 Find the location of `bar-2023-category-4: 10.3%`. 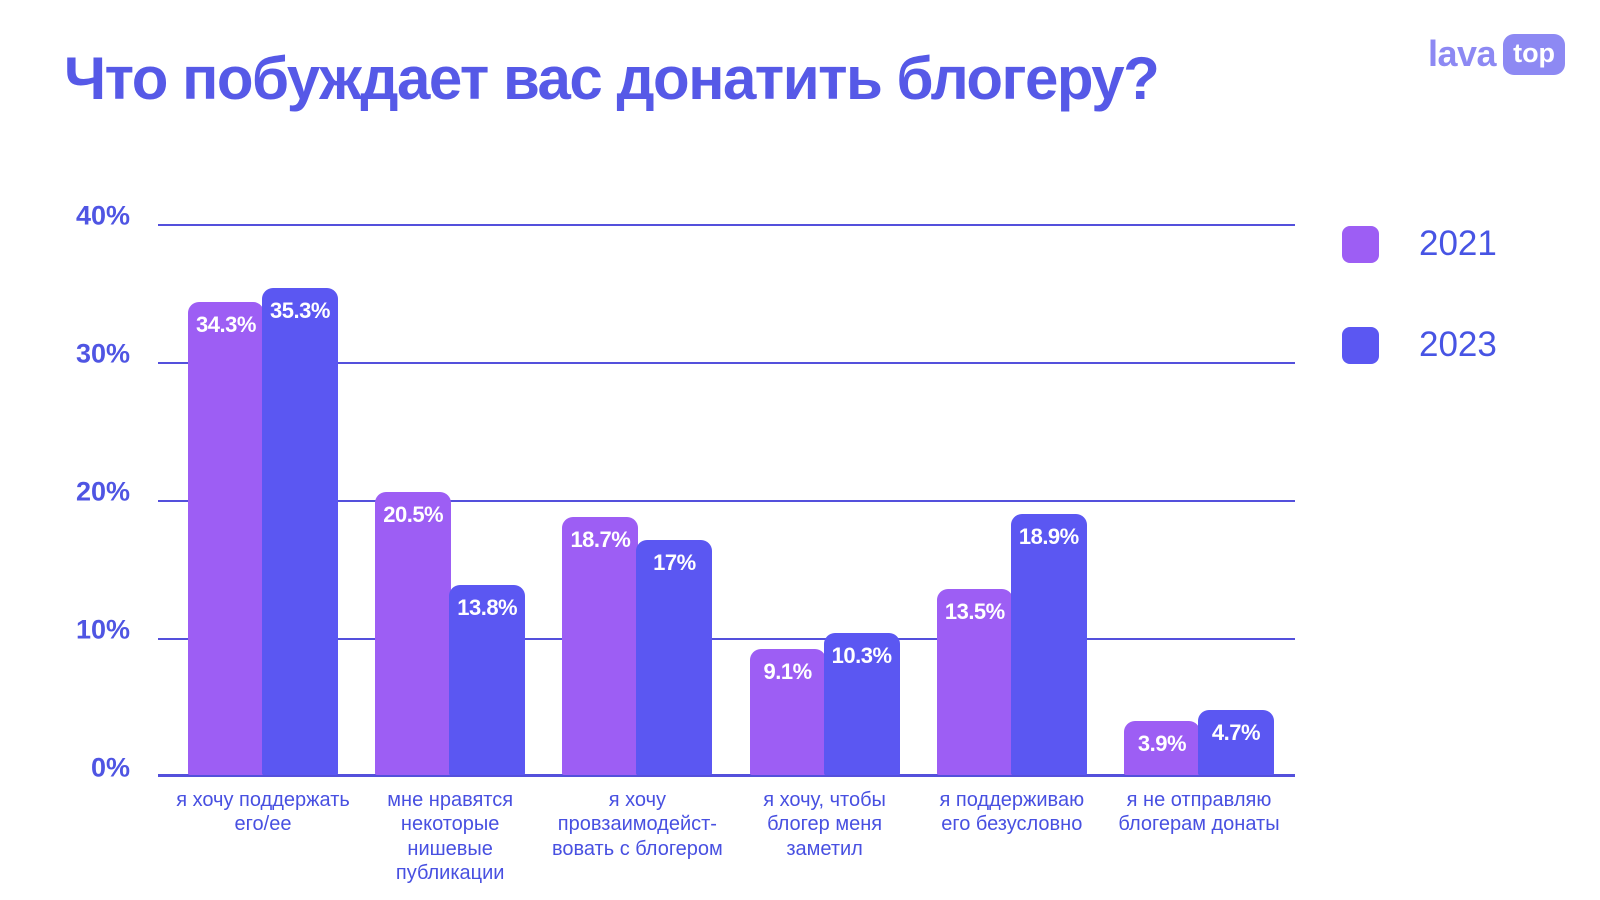

bar-2023-category-4: 10.3% is located at coordinates (861, 703).